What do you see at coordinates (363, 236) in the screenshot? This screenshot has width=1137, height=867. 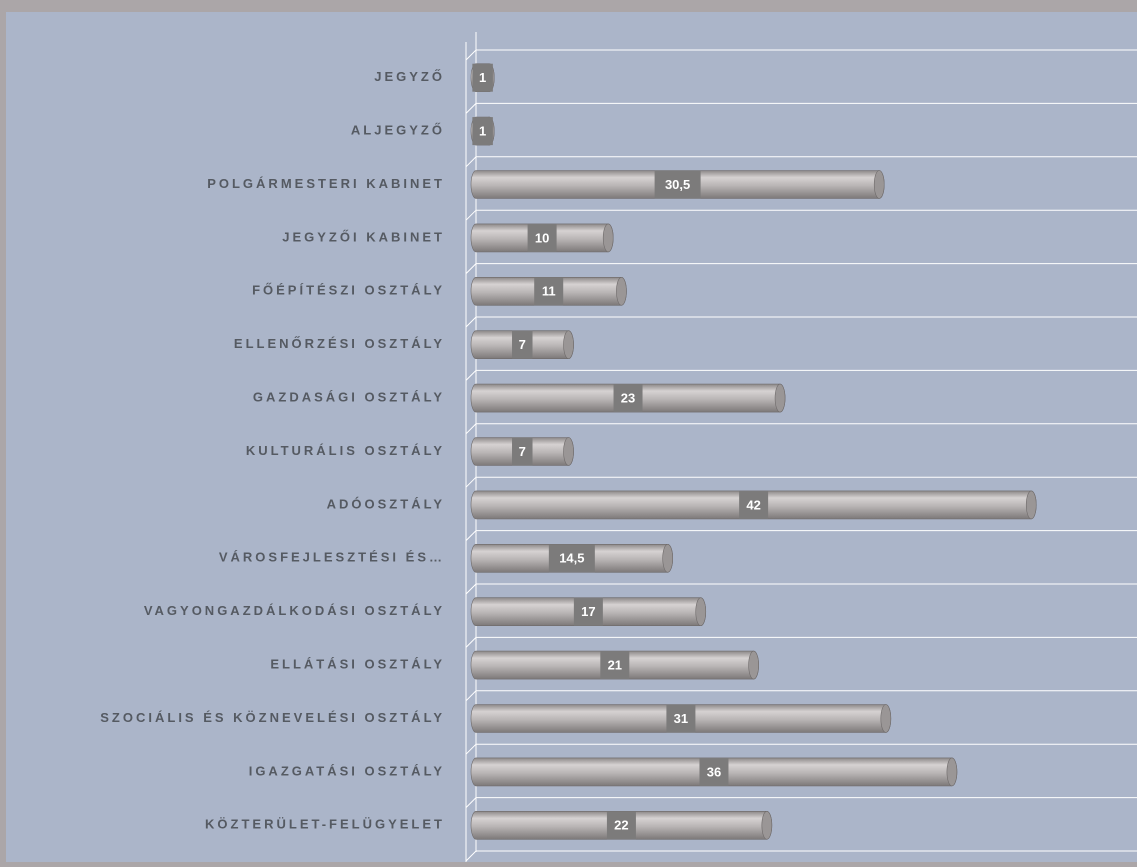 I see `category-label: JEGYZŐI KABINET` at bounding box center [363, 236].